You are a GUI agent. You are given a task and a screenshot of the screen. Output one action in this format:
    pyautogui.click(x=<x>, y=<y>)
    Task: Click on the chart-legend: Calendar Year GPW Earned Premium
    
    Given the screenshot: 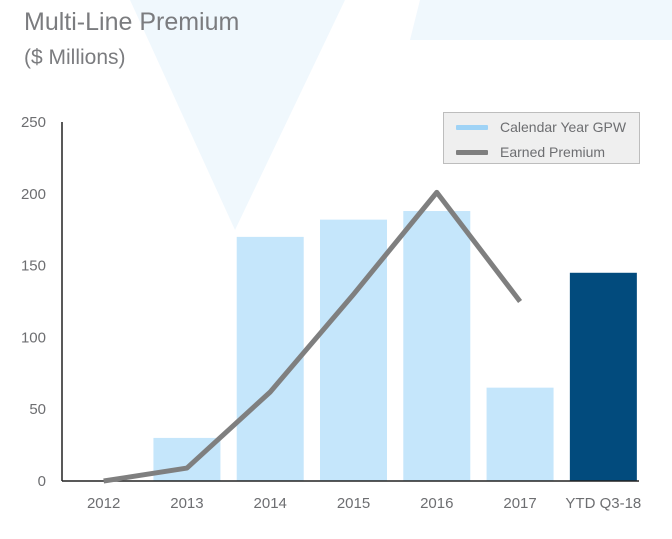 What is the action you would take?
    pyautogui.click(x=541, y=138)
    